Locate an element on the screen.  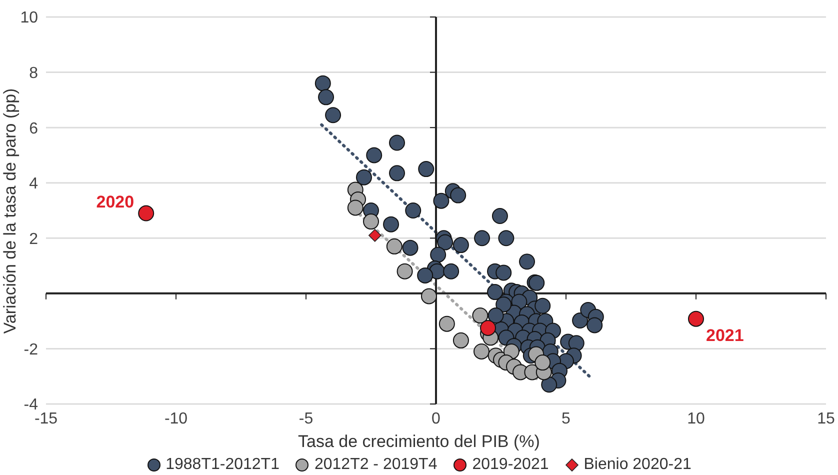
x-tick-label: -5 is located at coordinates (306, 419).